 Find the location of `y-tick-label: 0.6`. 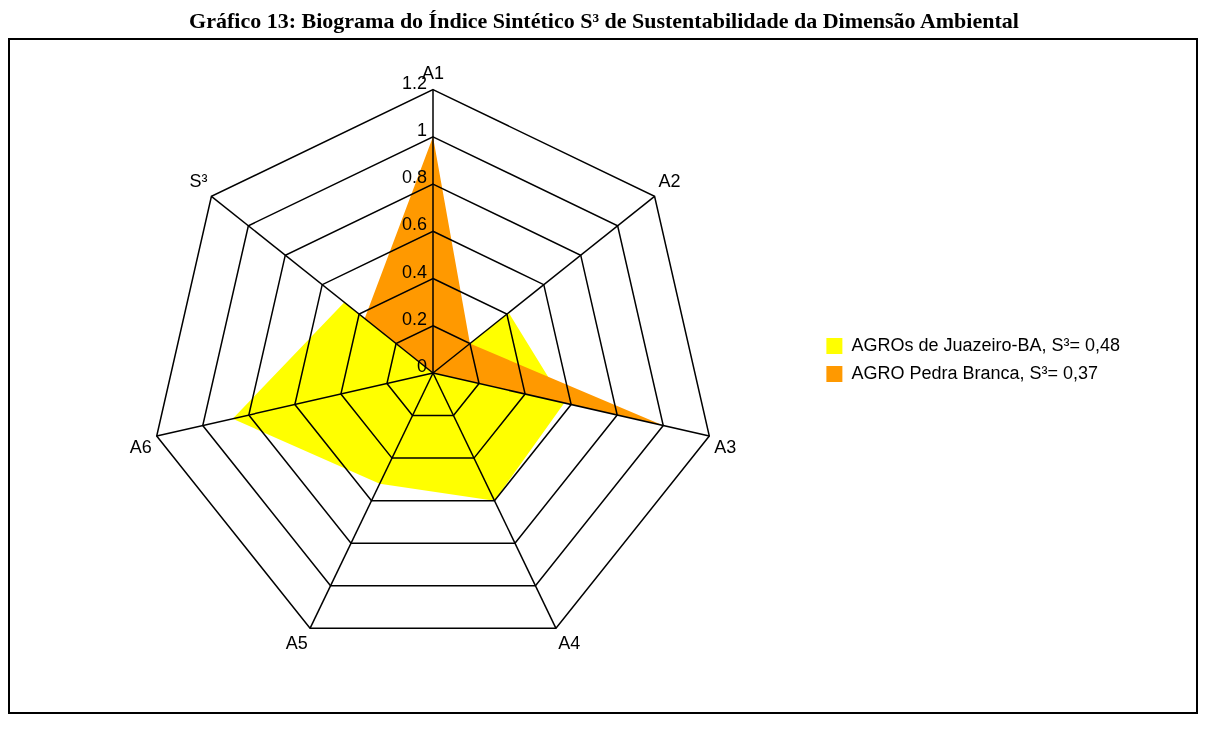

y-tick-label: 0.6 is located at coordinates (414, 224).